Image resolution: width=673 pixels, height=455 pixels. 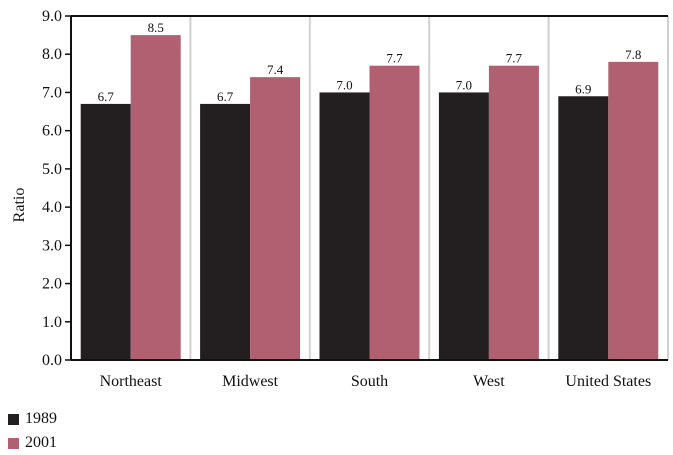 I want to click on legend-label-1989: 1989, so click(x=41, y=418).